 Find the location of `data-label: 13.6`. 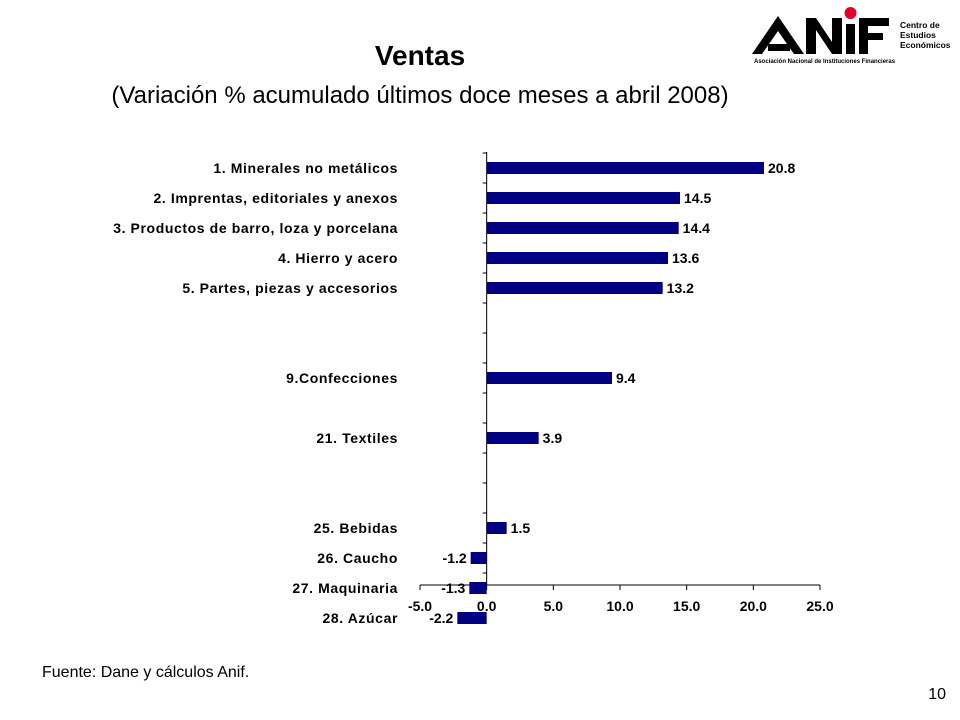

data-label: 13.6 is located at coordinates (685, 258).